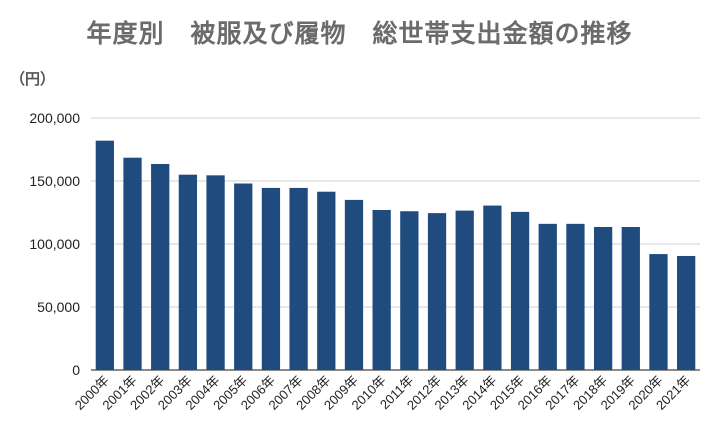  What do you see at coordinates (76, 370) in the screenshot?
I see `y-tick-label: 0` at bounding box center [76, 370].